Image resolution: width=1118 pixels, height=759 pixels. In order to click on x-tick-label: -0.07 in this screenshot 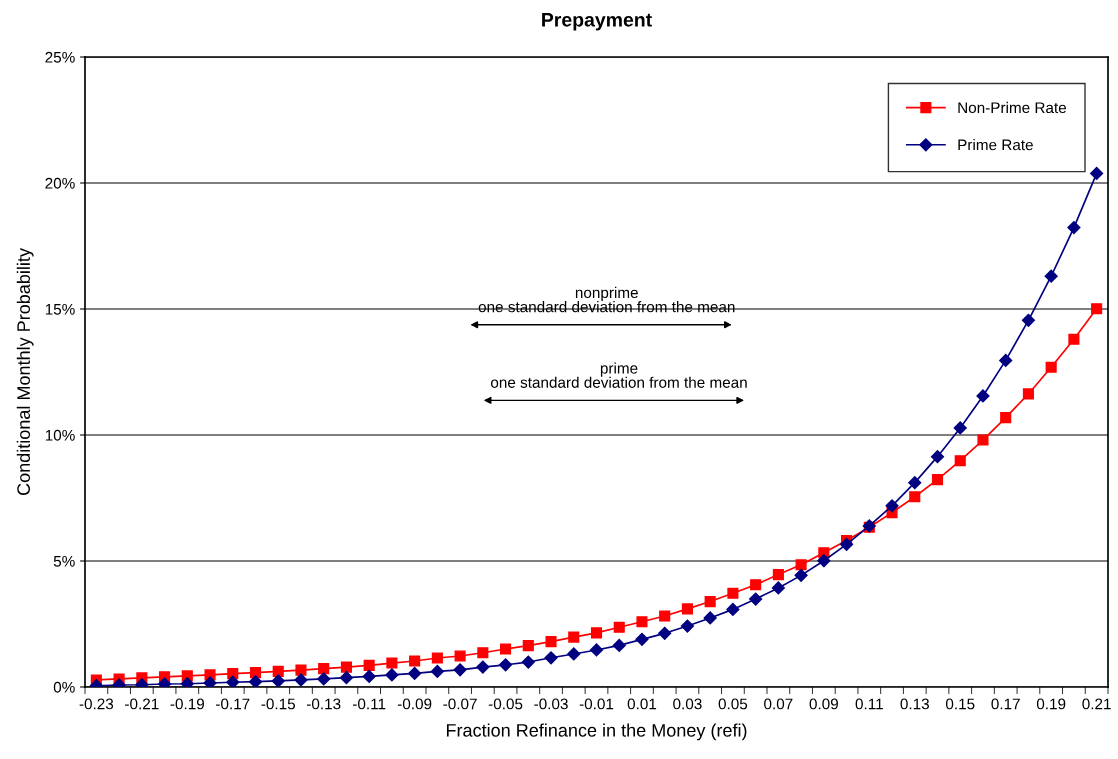, I will do `click(460, 704)`.